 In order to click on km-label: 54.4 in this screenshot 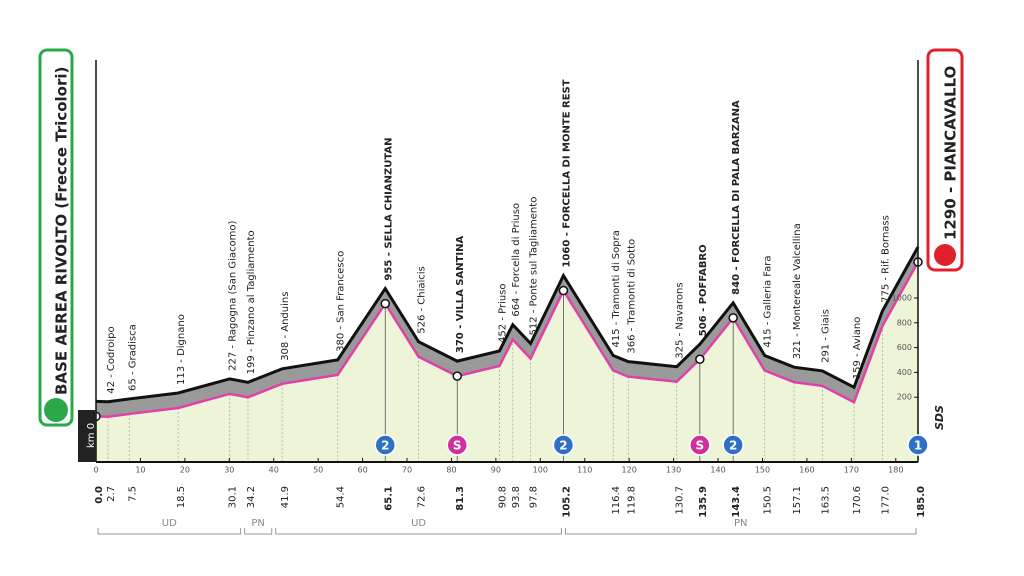, I will do `click(341, 497)`.